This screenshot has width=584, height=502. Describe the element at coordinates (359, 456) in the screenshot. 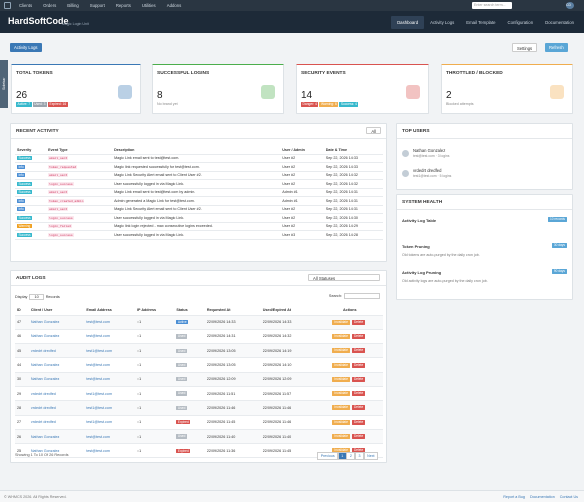

I see `page-link: 3` at that location.